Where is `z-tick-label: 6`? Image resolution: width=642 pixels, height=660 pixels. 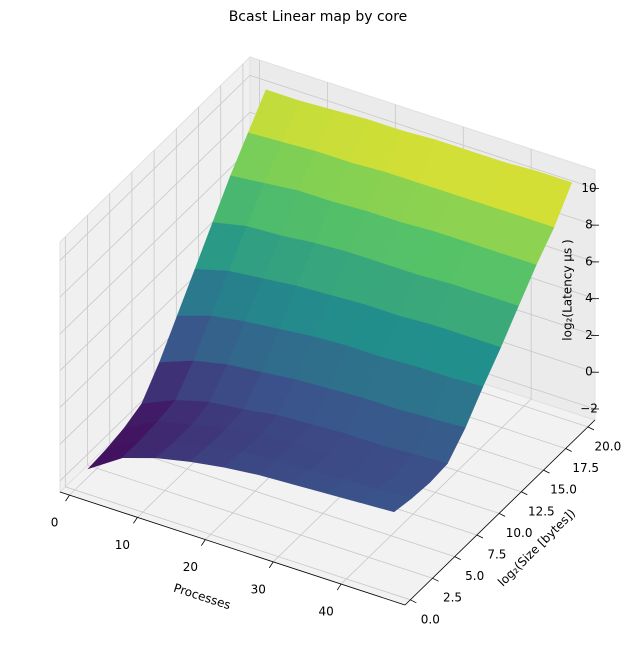
z-tick-label: 6 is located at coordinates (589, 261).